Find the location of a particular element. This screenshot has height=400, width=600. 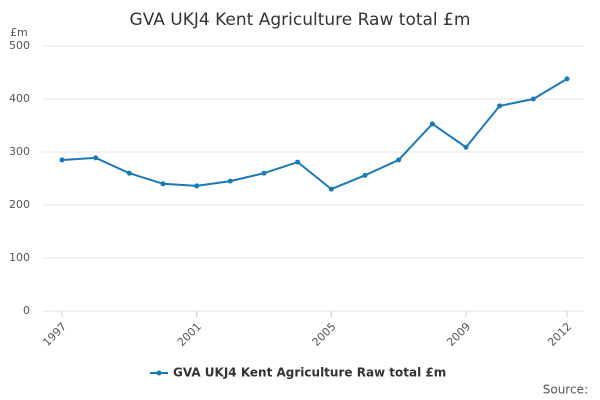

legend-marker is located at coordinates (159, 373).